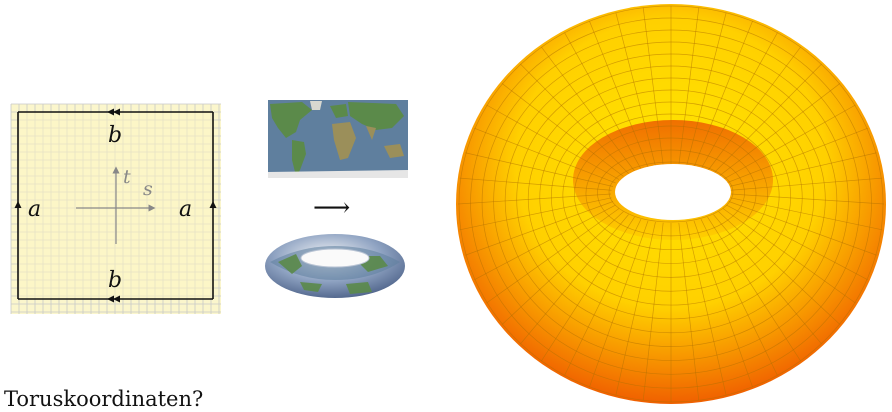 The width and height of the screenshot is (892, 412). What do you see at coordinates (148, 189) in the screenshot?
I see `label-axis-s: s` at bounding box center [148, 189].